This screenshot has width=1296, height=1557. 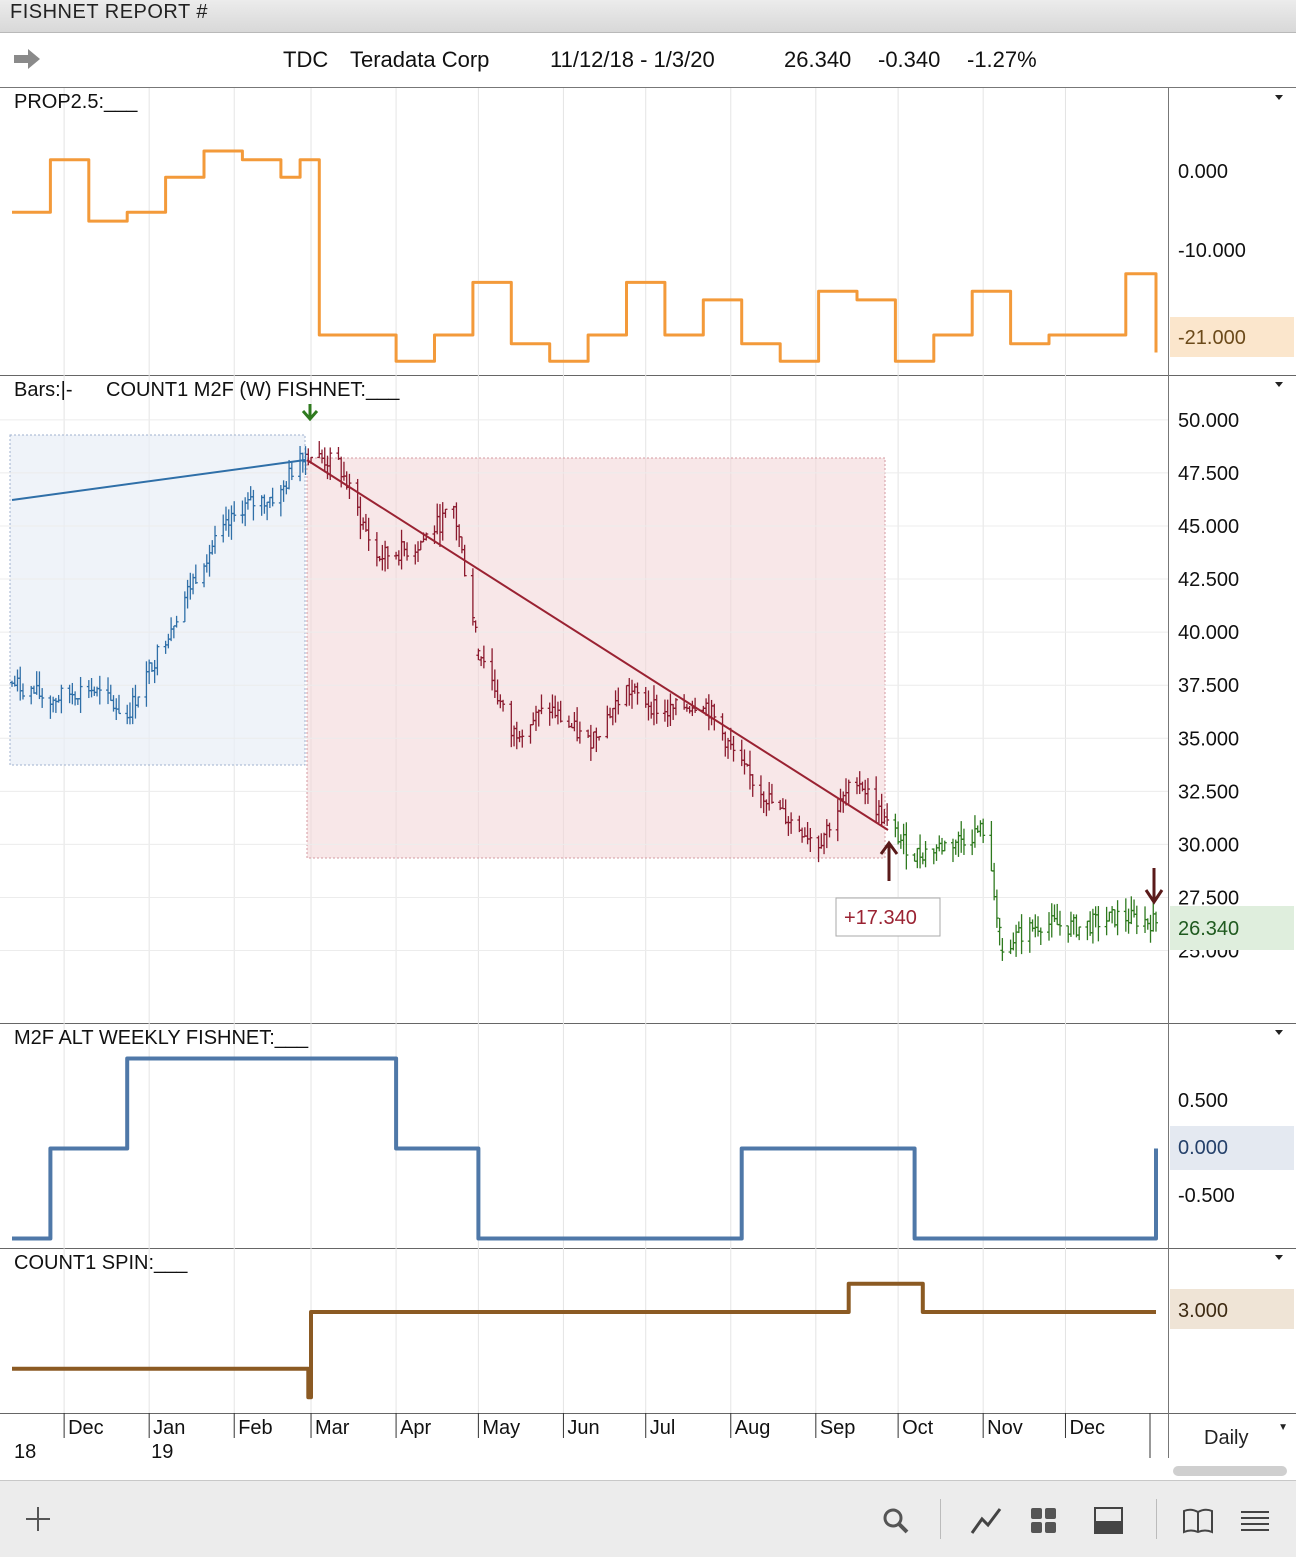 What do you see at coordinates (753, 1428) in the screenshot?
I see `month-label: Aug` at bounding box center [753, 1428].